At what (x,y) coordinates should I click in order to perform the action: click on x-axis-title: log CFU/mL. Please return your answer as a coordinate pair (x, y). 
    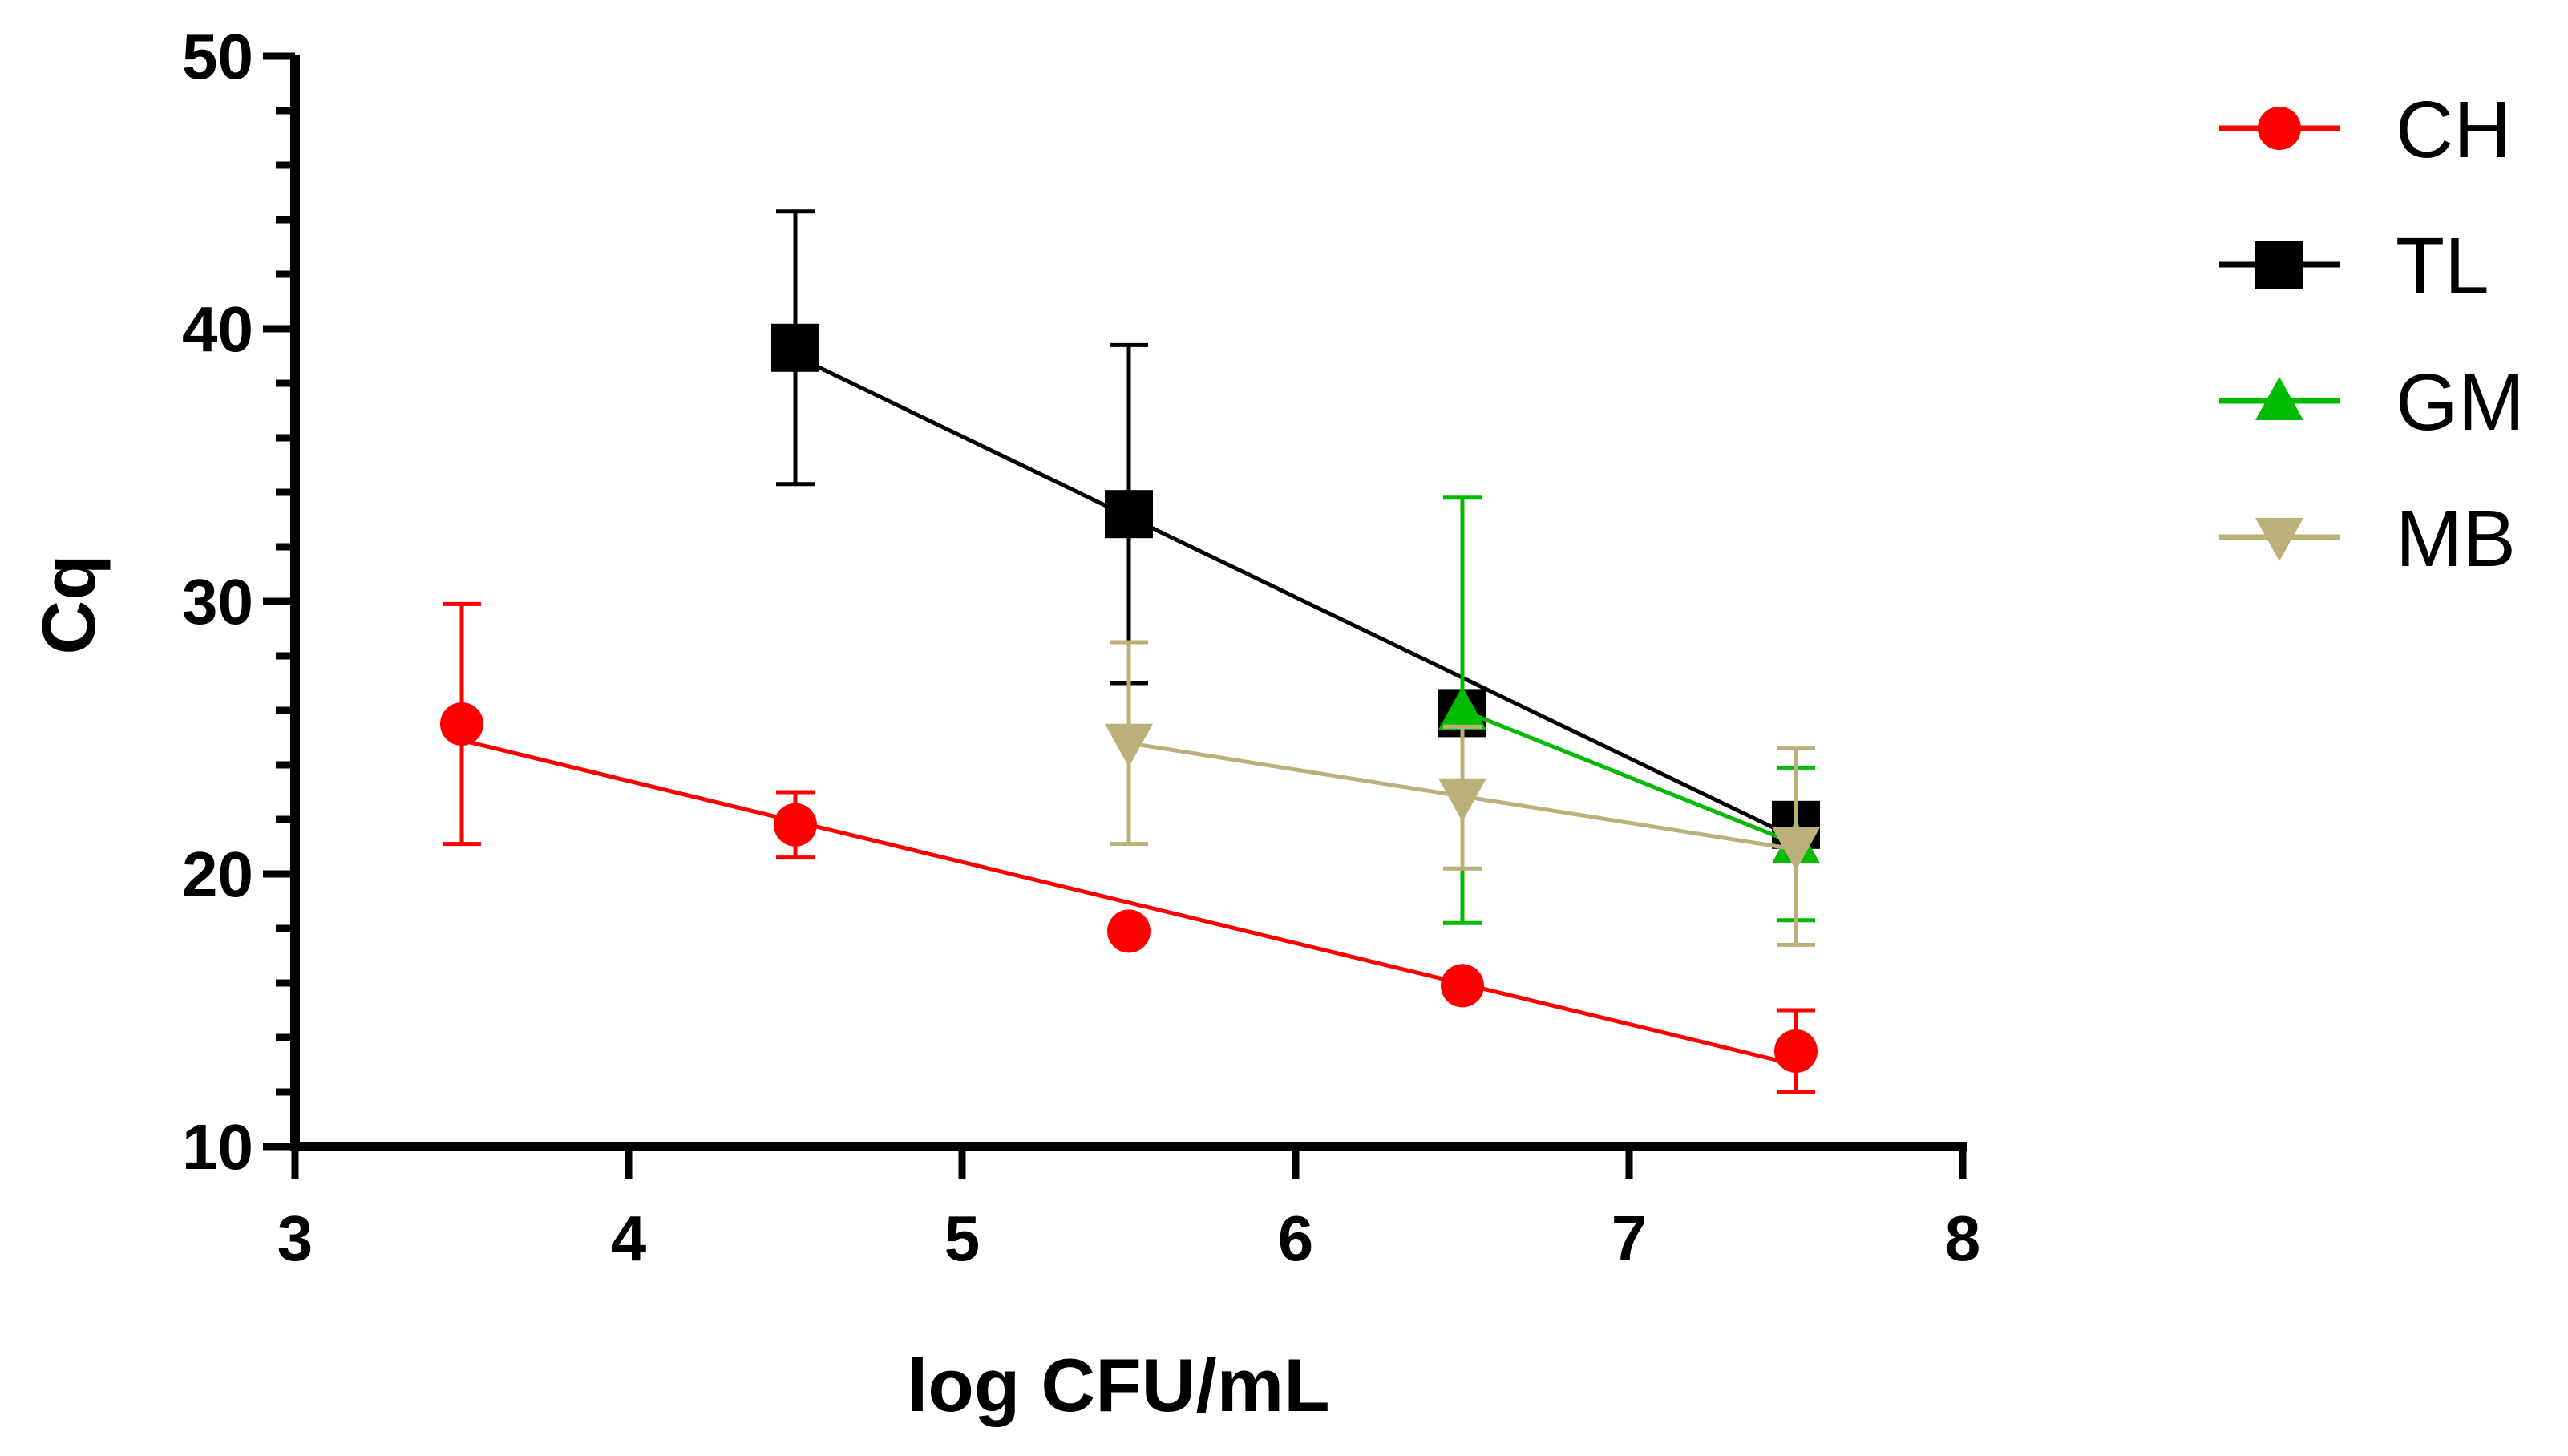
    Looking at the image, I should click on (1118, 1385).